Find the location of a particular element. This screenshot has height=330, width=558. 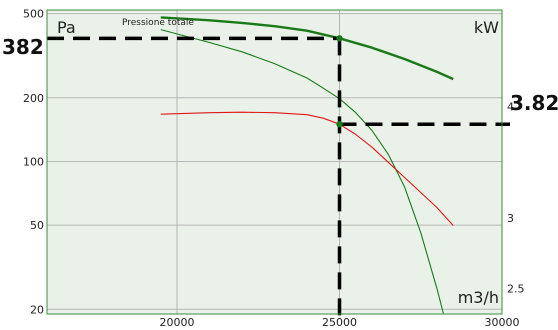

y-left-tick-label: 500 is located at coordinates (33, 14).